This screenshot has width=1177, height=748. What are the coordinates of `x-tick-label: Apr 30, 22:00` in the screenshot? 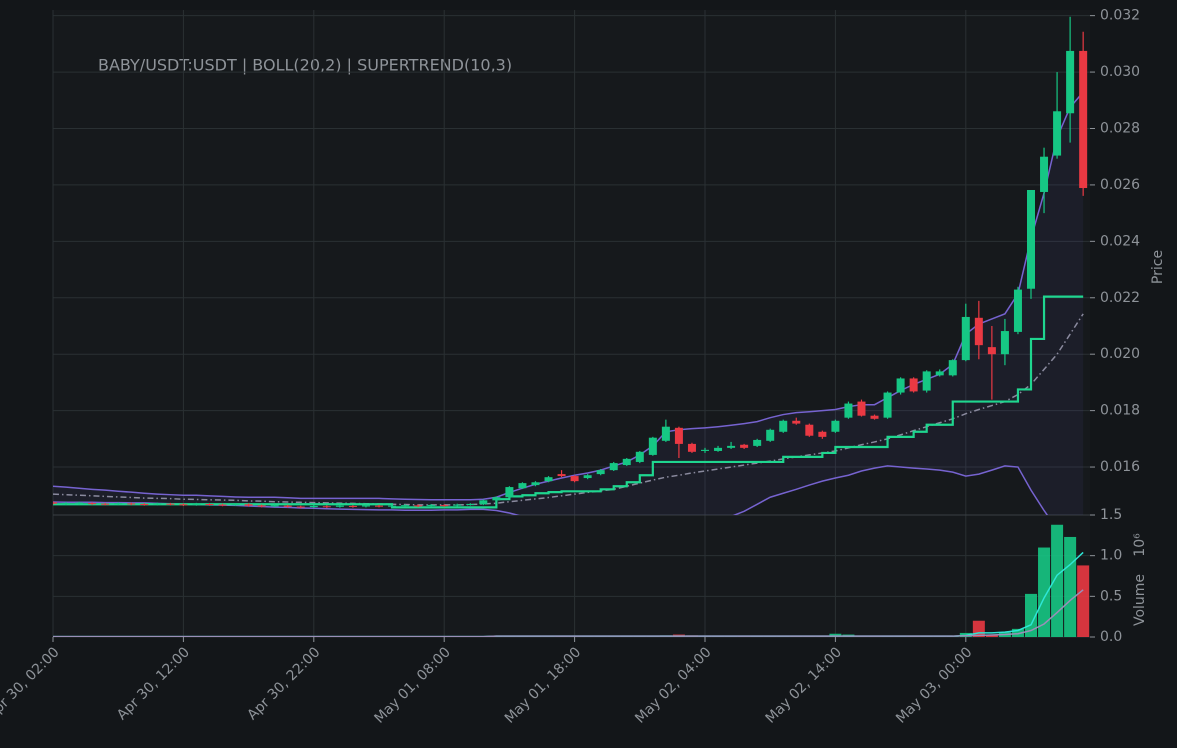 It's located at (283, 683).